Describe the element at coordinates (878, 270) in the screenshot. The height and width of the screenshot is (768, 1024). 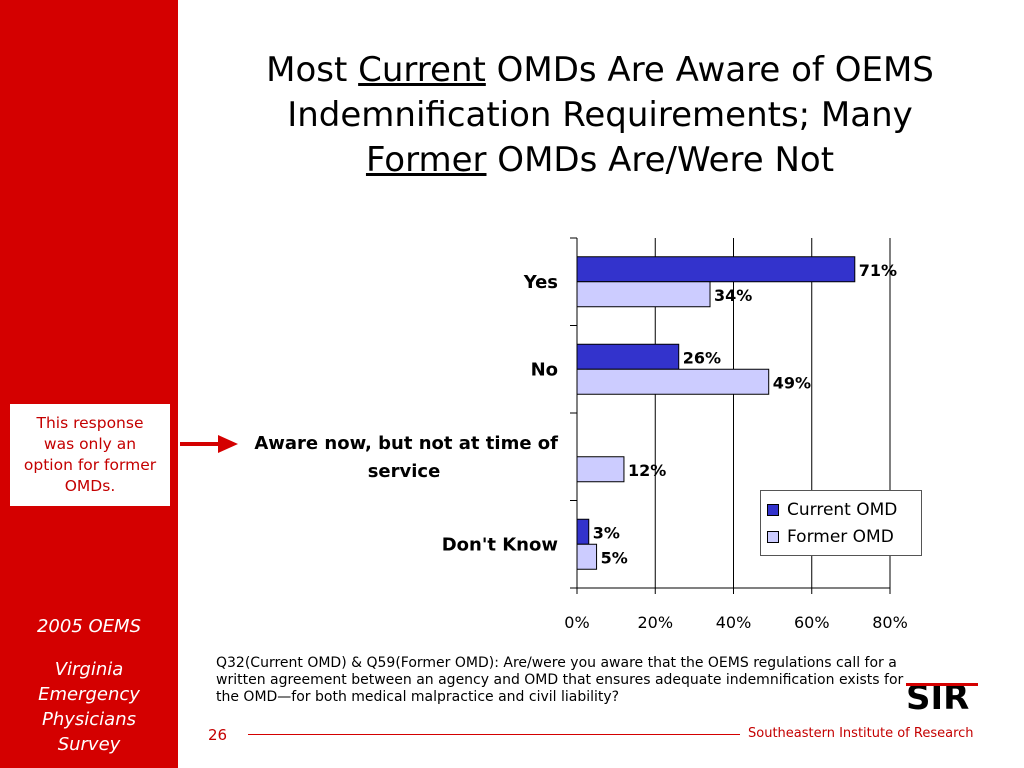
I see `data-label: 71%` at that location.